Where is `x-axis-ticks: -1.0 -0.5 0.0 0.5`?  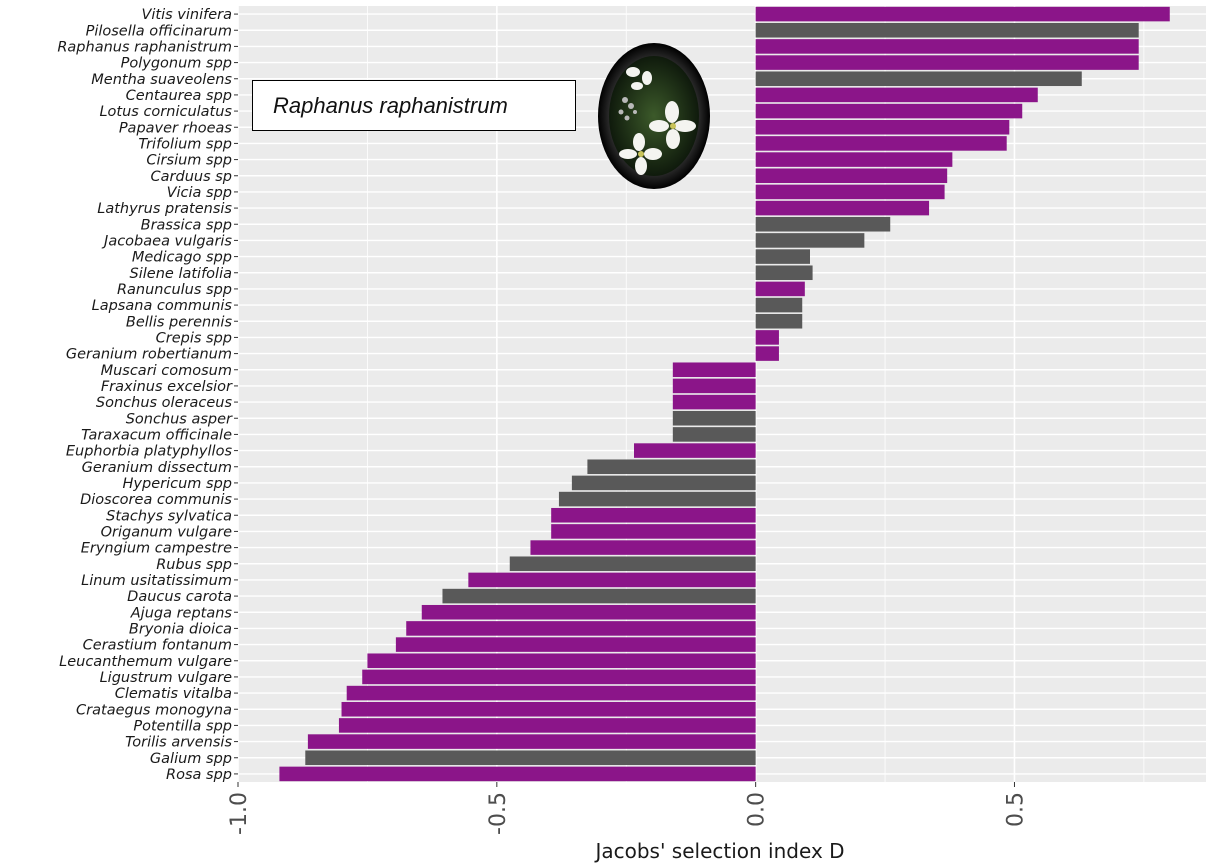 x-axis-ticks: -1.0 -0.5 0.0 0.5 is located at coordinates (627, 808).